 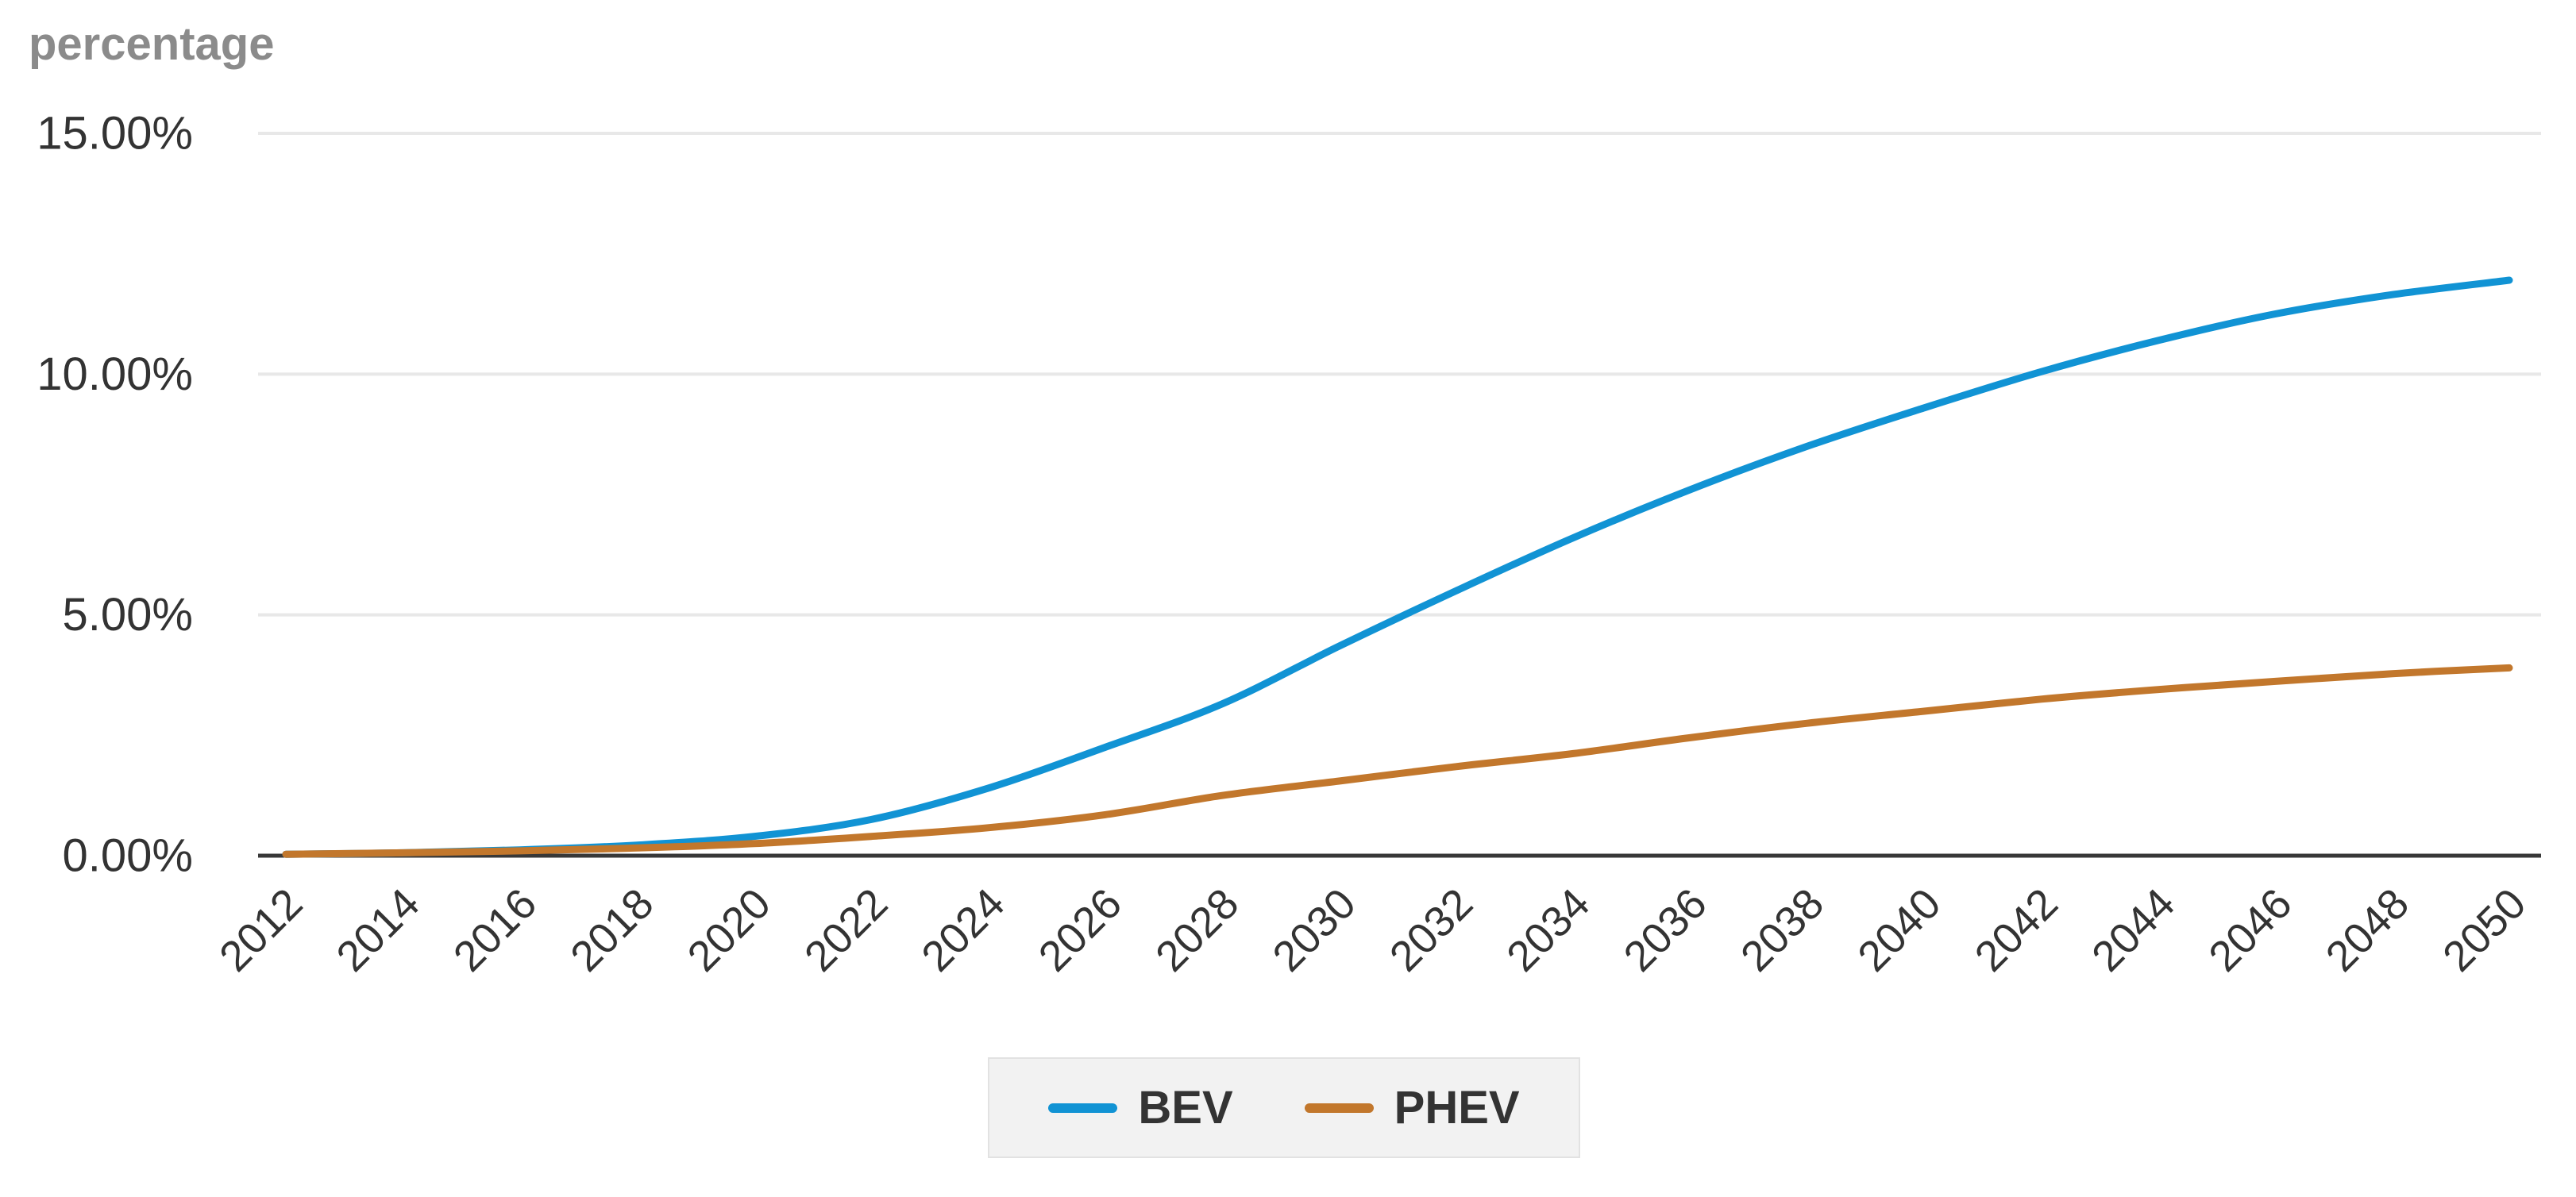 I want to click on x-tick-label-2026: 2026, so click(x=1080, y=929).